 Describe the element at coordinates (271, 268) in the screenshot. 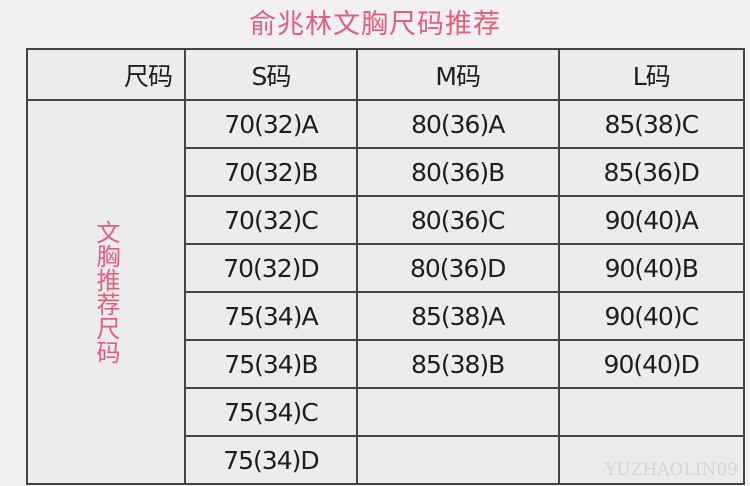

I see `size-cell: 70(32)D` at that location.